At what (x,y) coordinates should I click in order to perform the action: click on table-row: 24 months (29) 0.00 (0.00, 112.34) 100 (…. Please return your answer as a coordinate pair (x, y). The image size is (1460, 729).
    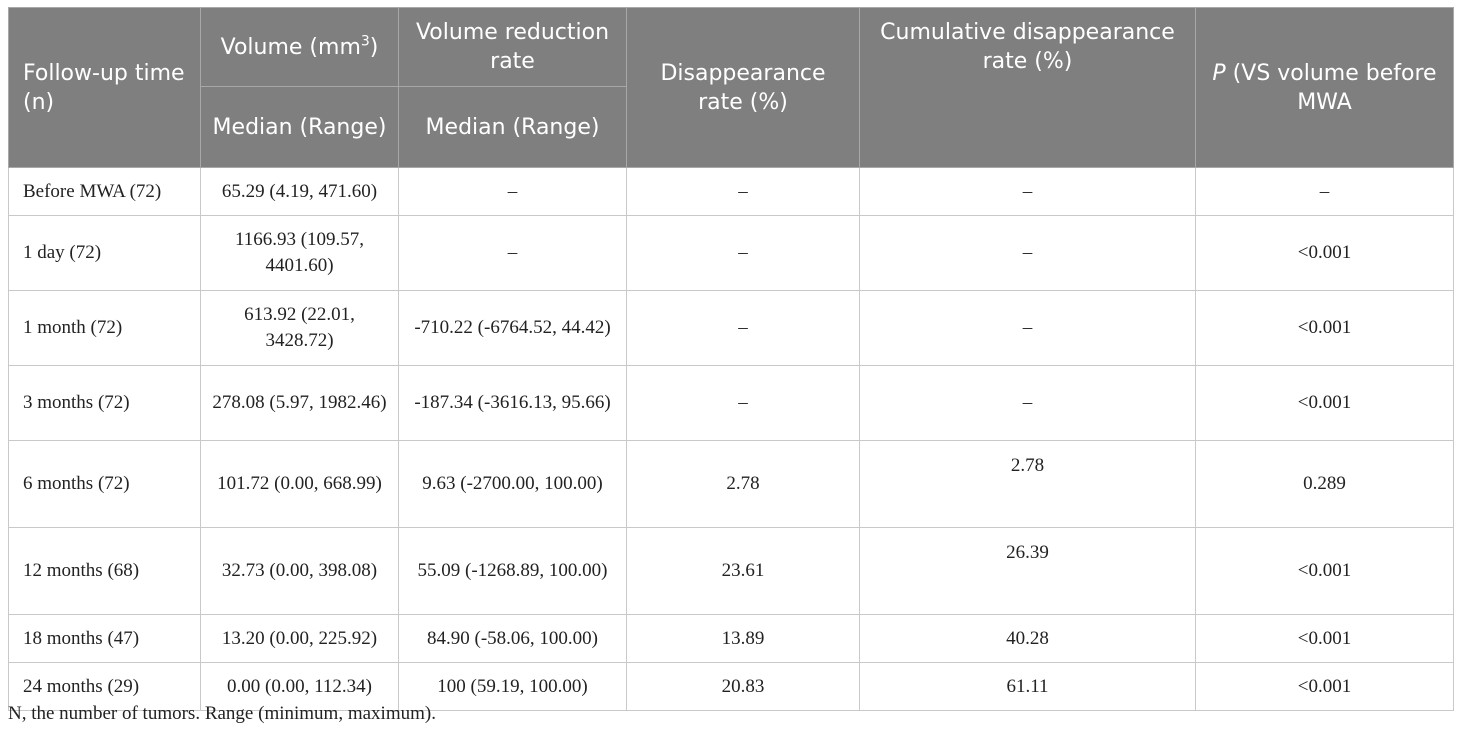
    Looking at the image, I should click on (731, 686).